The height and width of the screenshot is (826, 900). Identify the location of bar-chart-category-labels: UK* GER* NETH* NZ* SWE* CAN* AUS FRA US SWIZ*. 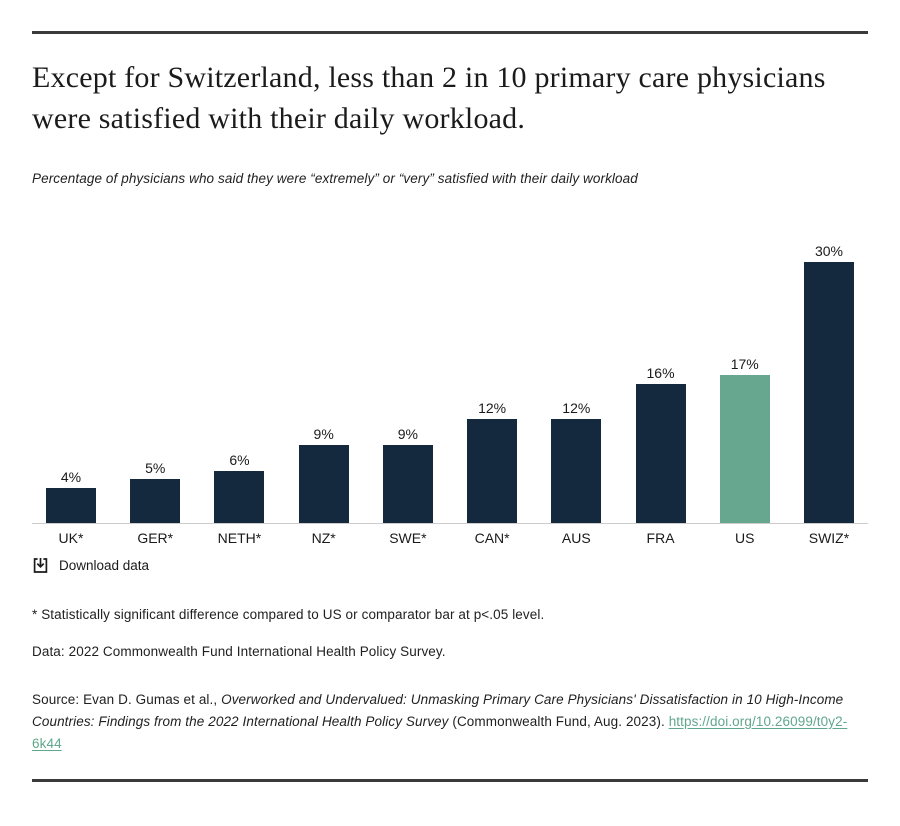
(450, 538).